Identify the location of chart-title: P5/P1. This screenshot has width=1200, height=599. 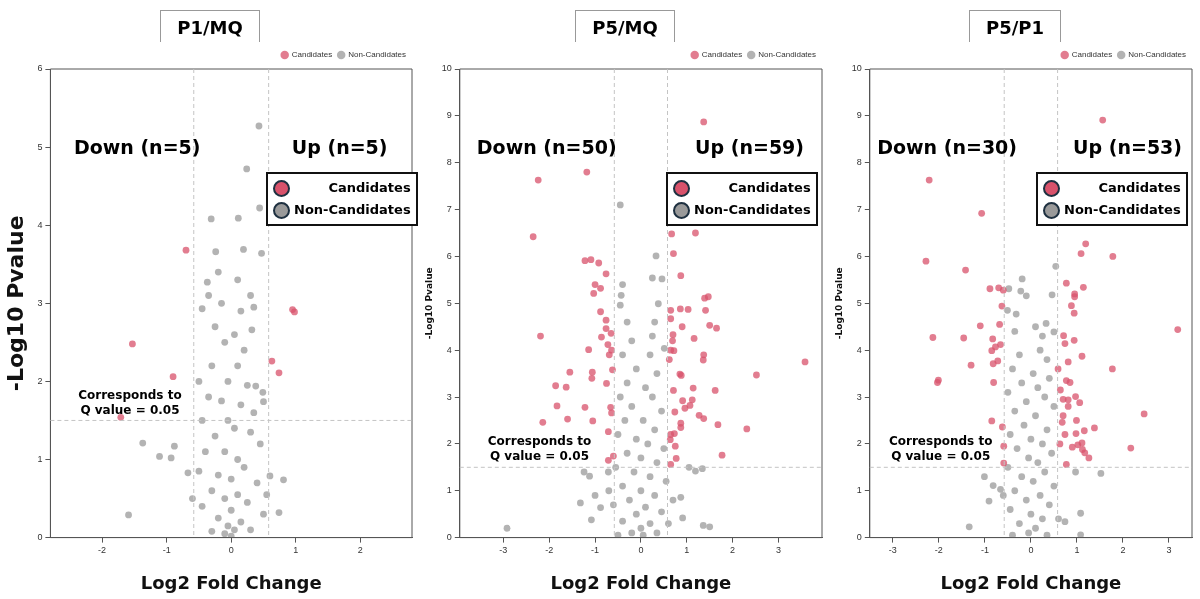
(1014, 26).